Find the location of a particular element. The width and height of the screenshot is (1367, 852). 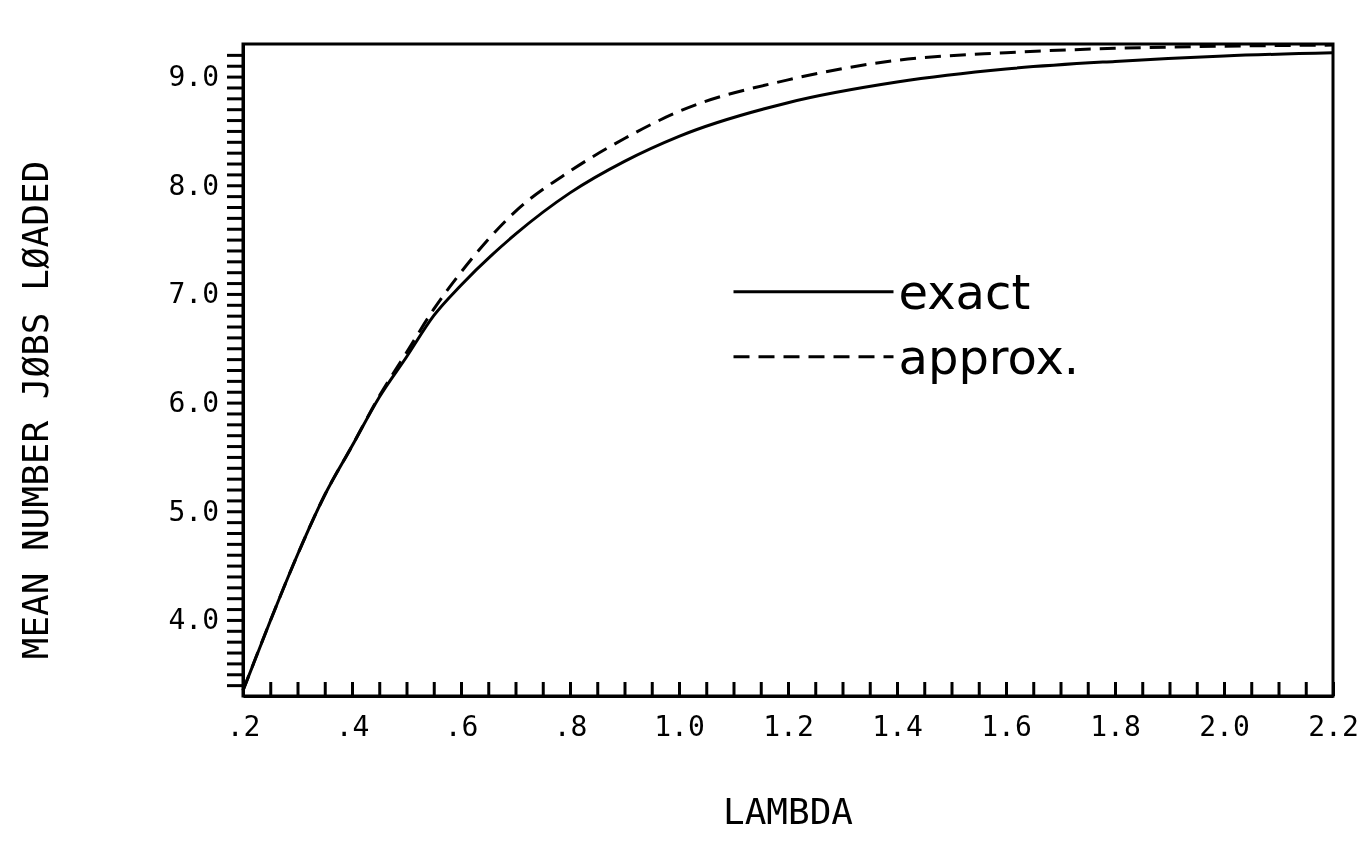

x-tick-label: 1.8 is located at coordinates (1115, 726).